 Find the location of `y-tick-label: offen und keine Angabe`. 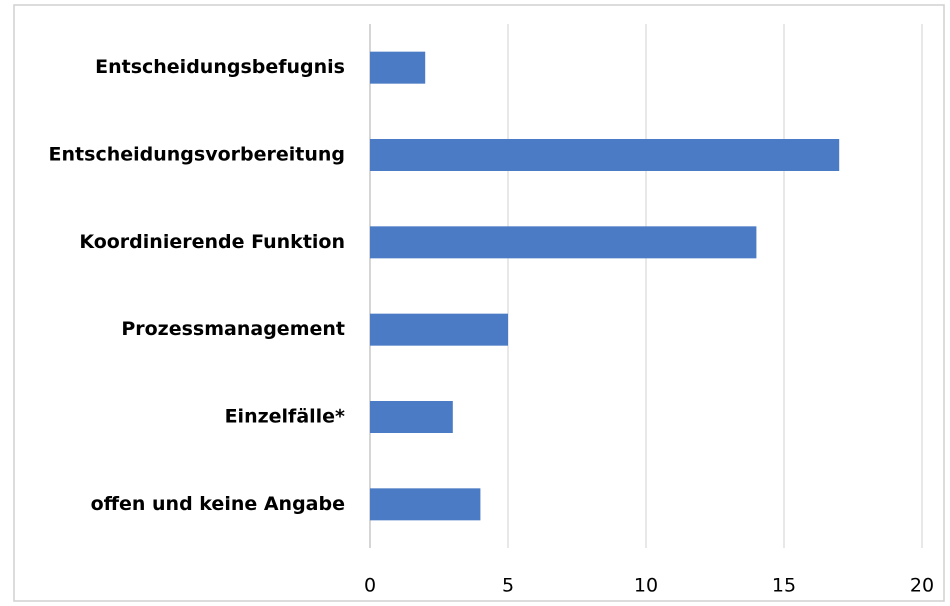

y-tick-label: offen und keine Angabe is located at coordinates (218, 504).